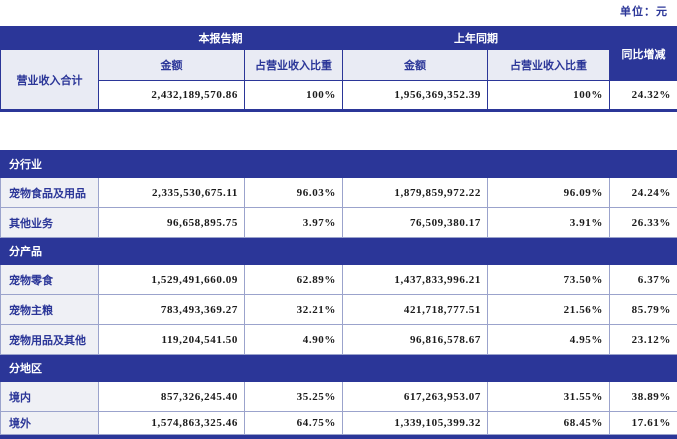 This screenshot has width=677, height=439. Describe the element at coordinates (415, 192) in the screenshot. I see `amount-prior: 1,879,859,972.22` at that location.